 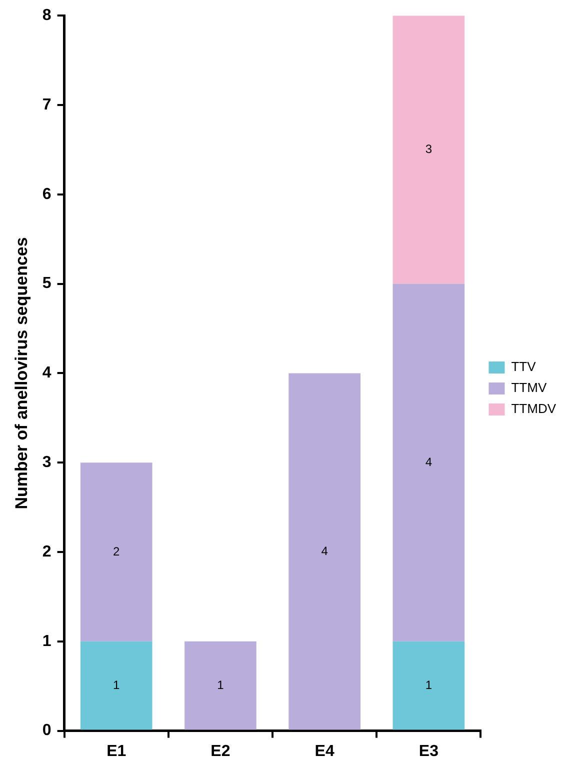 I want to click on y-tick-label: 5, so click(x=47, y=283).